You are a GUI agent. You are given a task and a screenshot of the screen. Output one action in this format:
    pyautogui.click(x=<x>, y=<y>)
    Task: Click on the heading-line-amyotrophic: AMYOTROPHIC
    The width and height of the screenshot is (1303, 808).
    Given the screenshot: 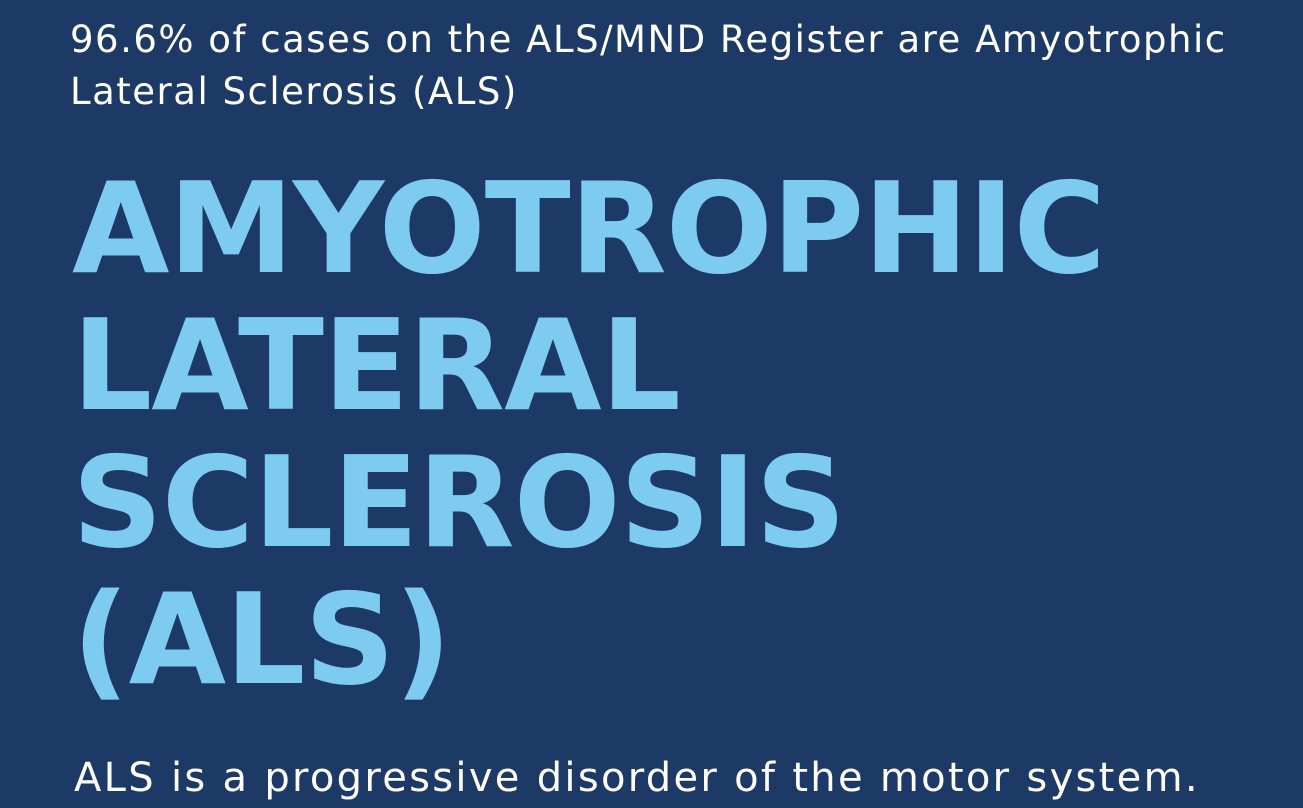 What is the action you would take?
    pyautogui.click(x=589, y=228)
    